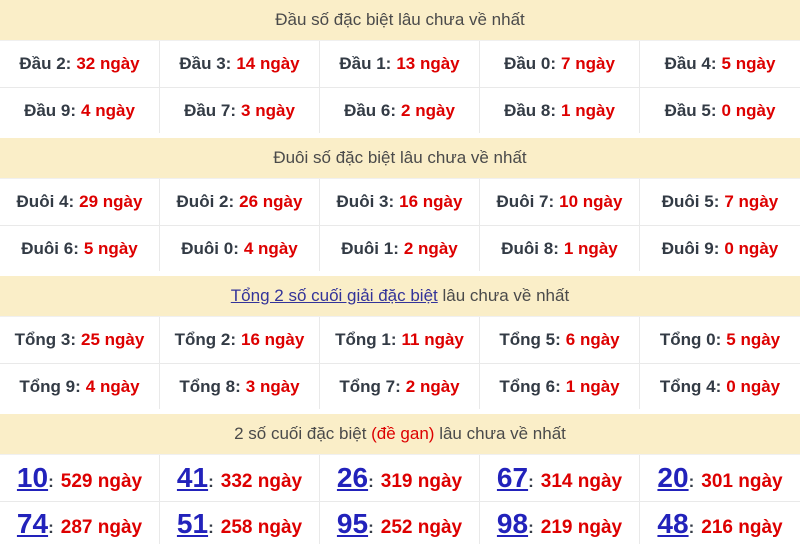  What do you see at coordinates (261, 528) in the screenshot?
I see `gan-days: 258 ngày` at bounding box center [261, 528].